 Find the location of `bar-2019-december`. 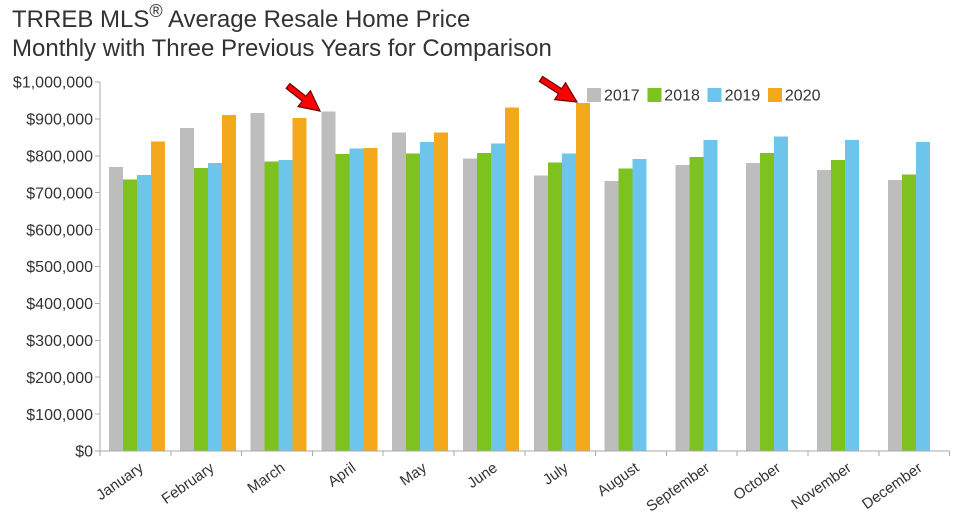

bar-2019-december is located at coordinates (922, 296).